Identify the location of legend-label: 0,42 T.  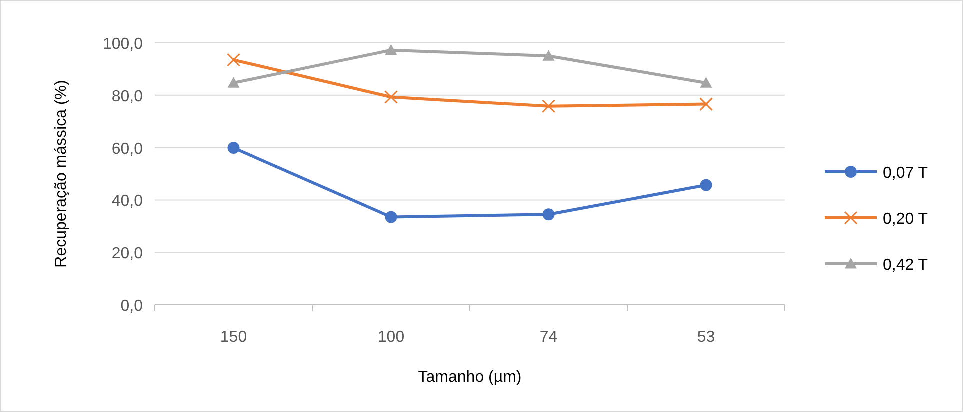
(905, 265).